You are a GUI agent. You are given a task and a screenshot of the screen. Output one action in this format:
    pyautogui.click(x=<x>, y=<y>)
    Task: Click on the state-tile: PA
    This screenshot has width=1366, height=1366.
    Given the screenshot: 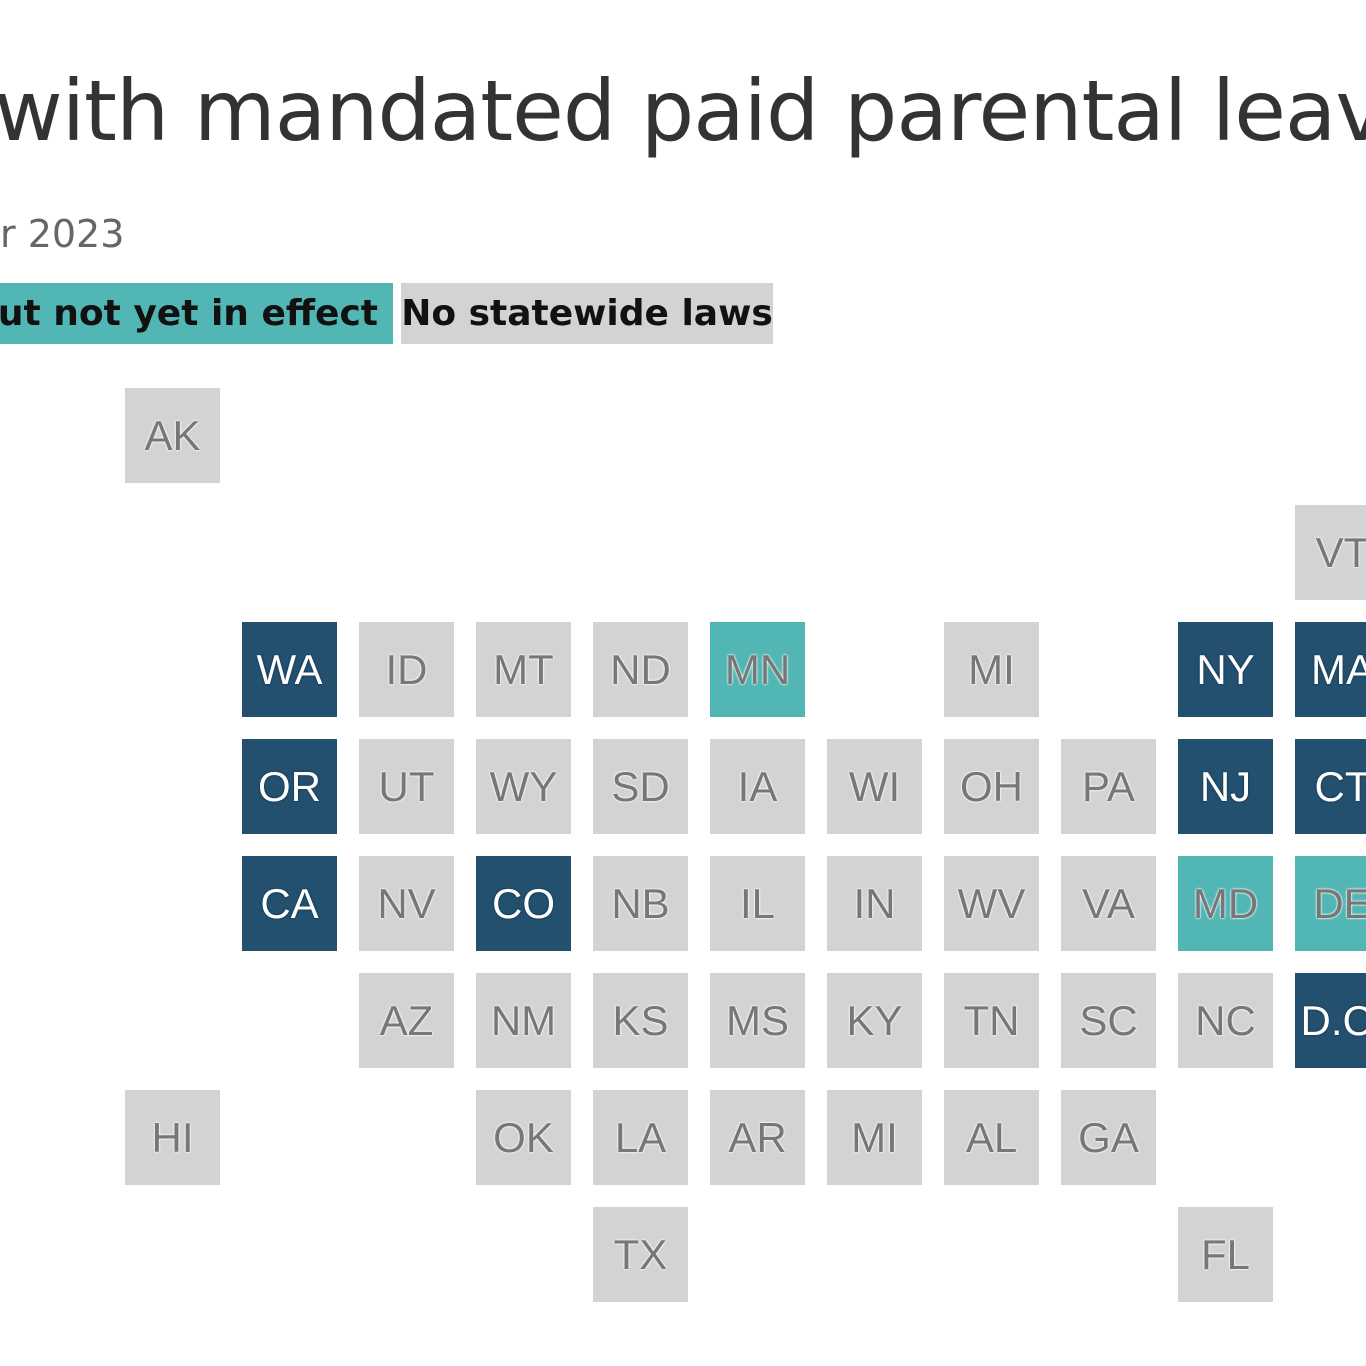 What is the action you would take?
    pyautogui.click(x=1108, y=786)
    